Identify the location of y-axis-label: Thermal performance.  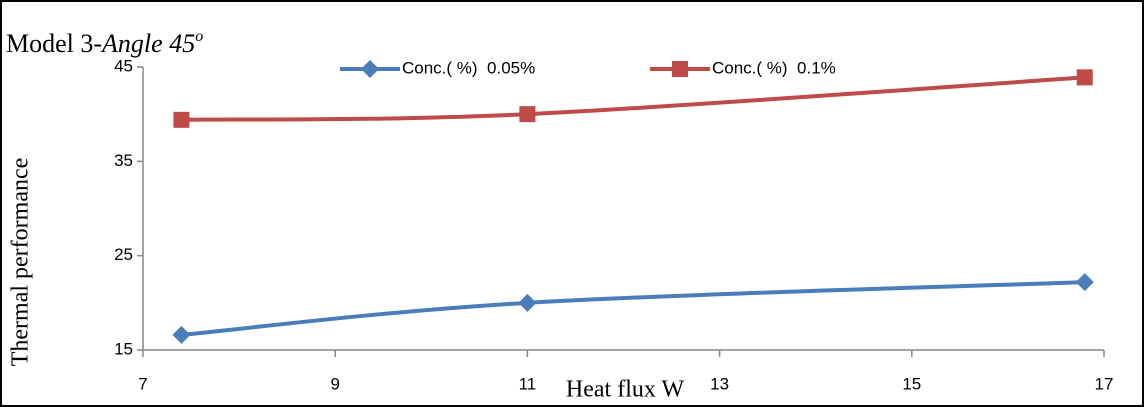
(21, 262).